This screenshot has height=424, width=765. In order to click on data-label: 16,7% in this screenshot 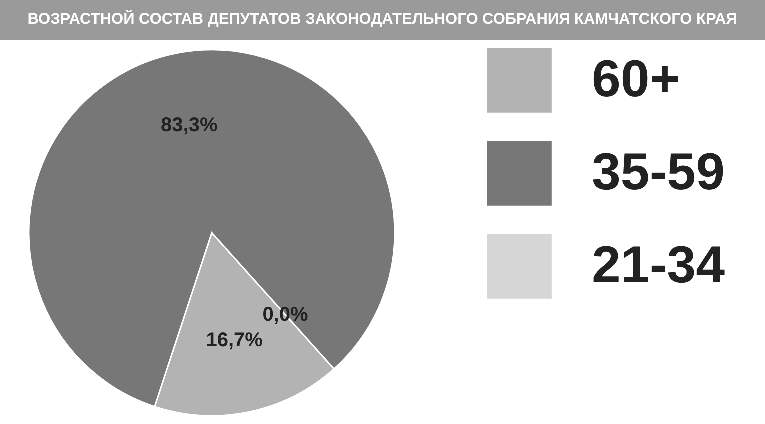, I will do `click(235, 341)`.